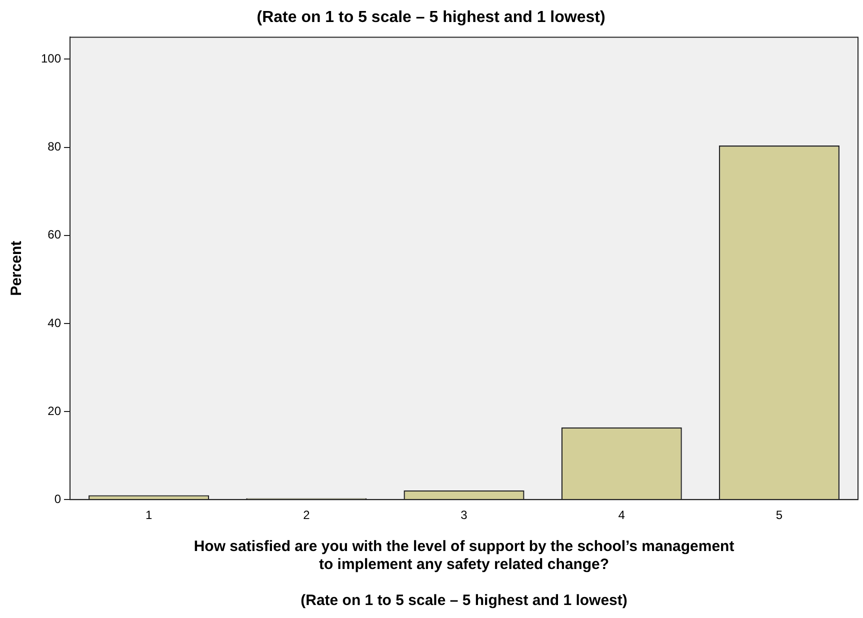 The width and height of the screenshot is (863, 618). Describe the element at coordinates (306, 515) in the screenshot. I see `x-tick-label: 2` at that location.